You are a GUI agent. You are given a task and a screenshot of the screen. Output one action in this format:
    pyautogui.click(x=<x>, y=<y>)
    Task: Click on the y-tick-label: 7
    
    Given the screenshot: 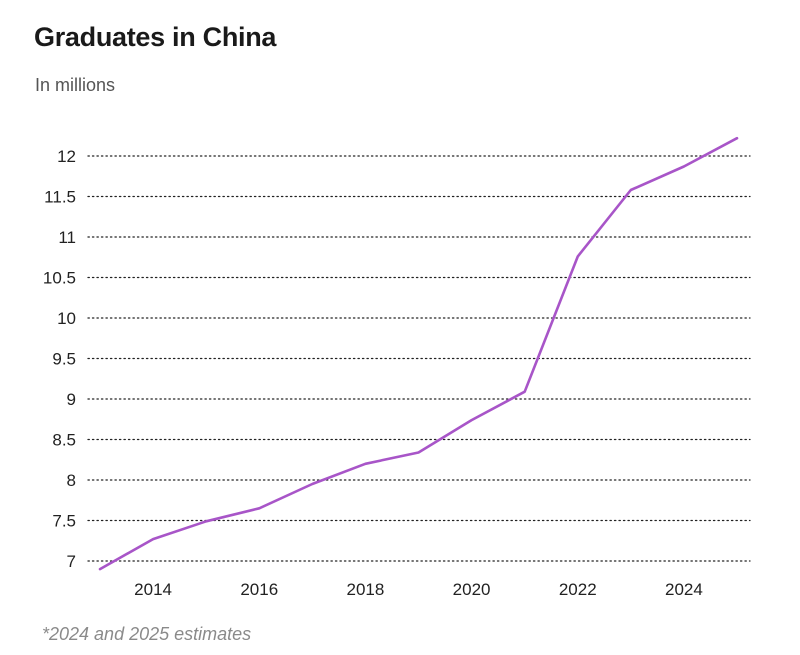 What is the action you would take?
    pyautogui.click(x=71, y=561)
    